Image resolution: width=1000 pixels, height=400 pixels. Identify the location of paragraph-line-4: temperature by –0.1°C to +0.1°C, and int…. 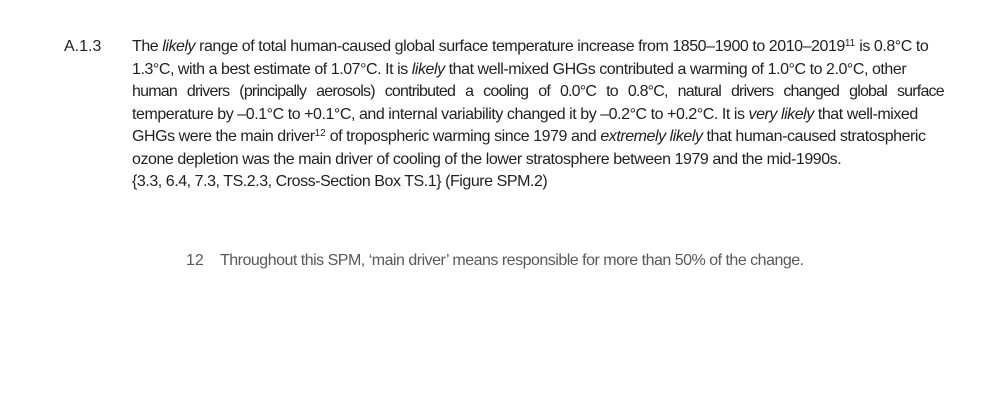
(525, 114).